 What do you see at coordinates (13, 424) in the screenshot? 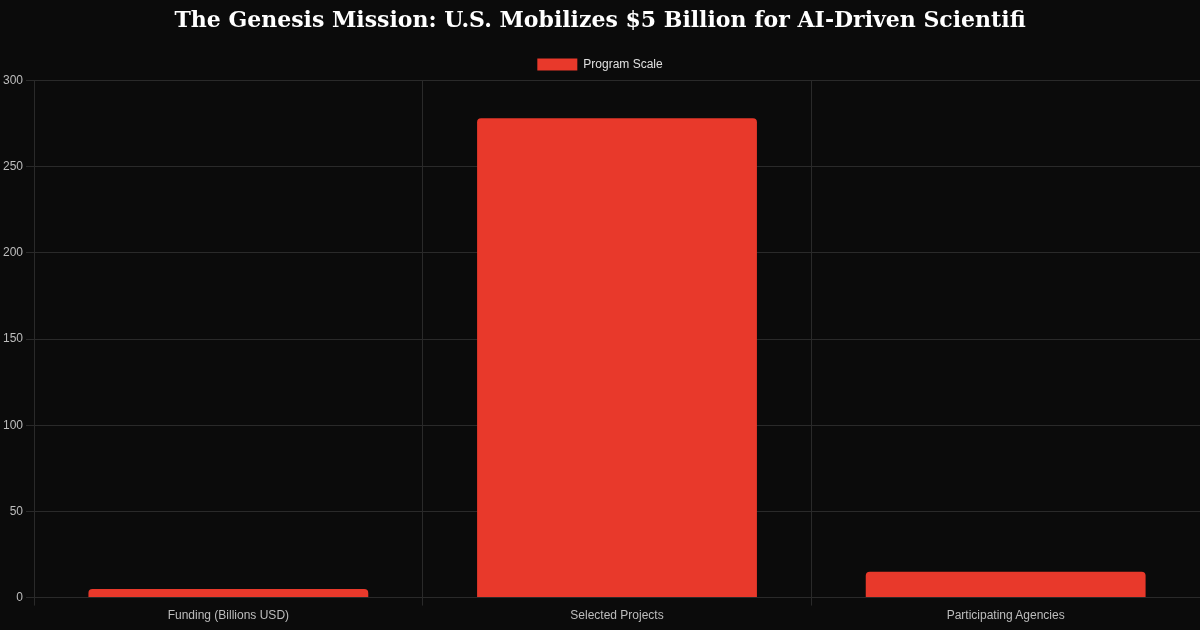
I see `y-tick-label: 100` at bounding box center [13, 424].